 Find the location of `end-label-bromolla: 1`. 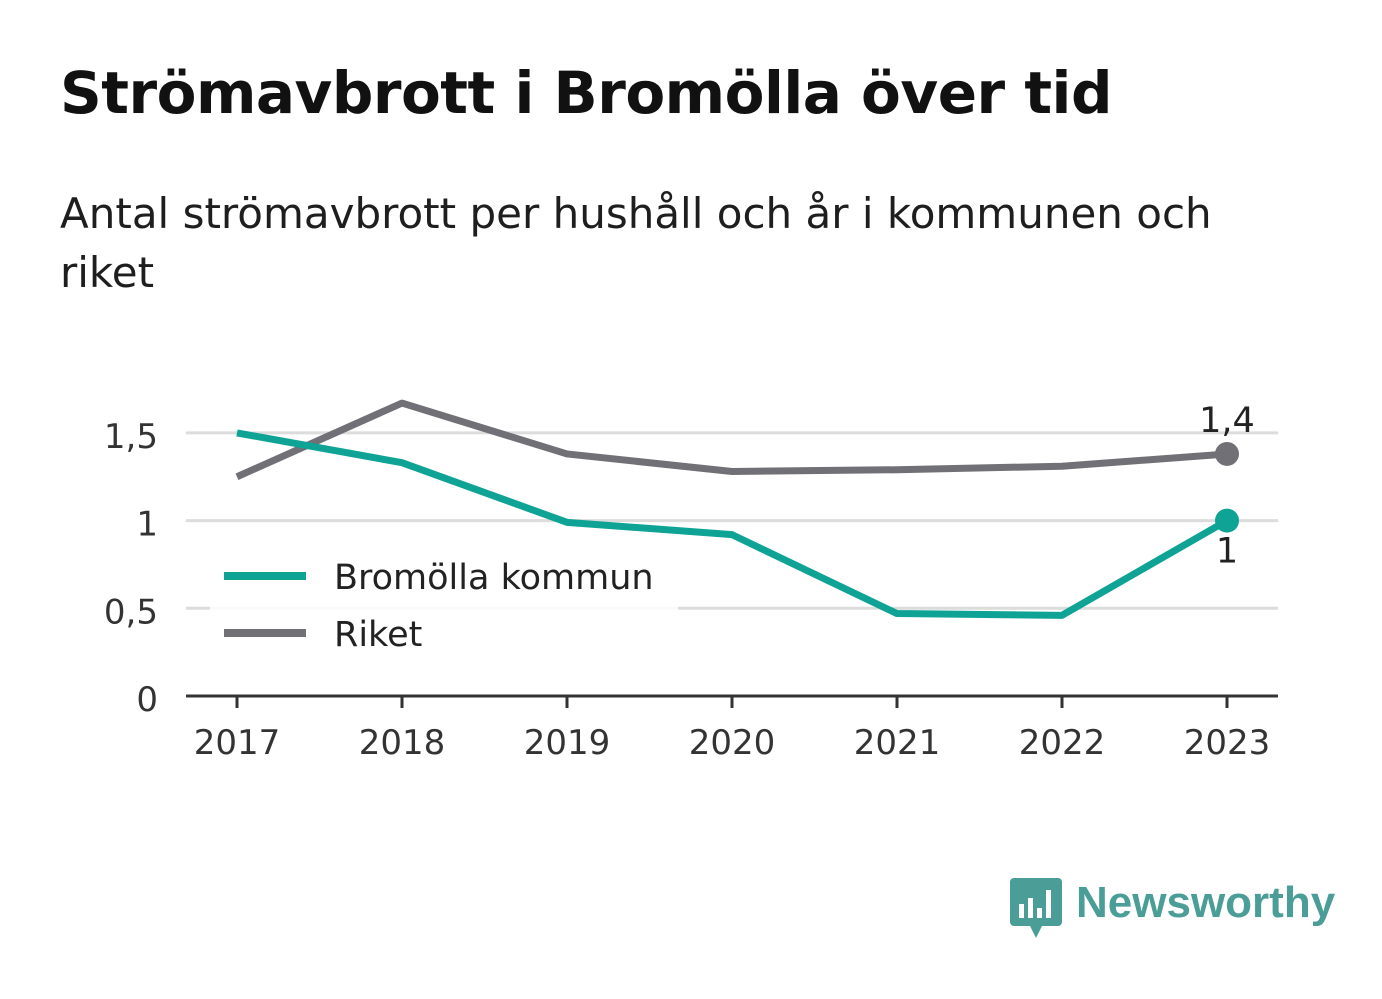

end-label-bromolla: 1 is located at coordinates (1227, 552).